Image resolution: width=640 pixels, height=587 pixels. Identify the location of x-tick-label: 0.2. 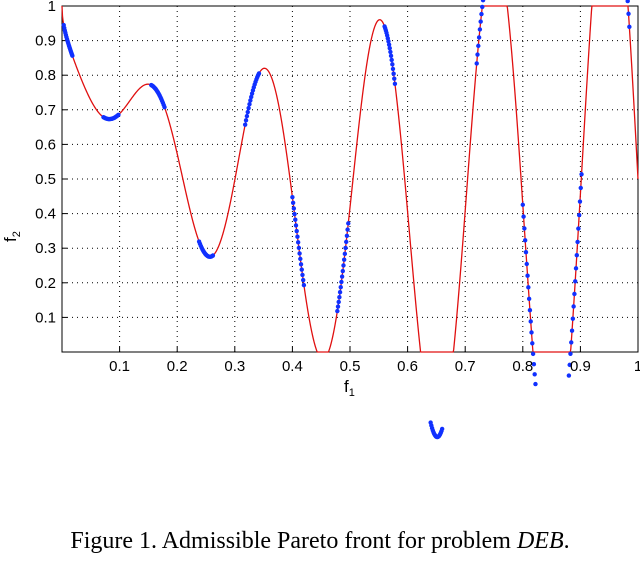
(177, 366).